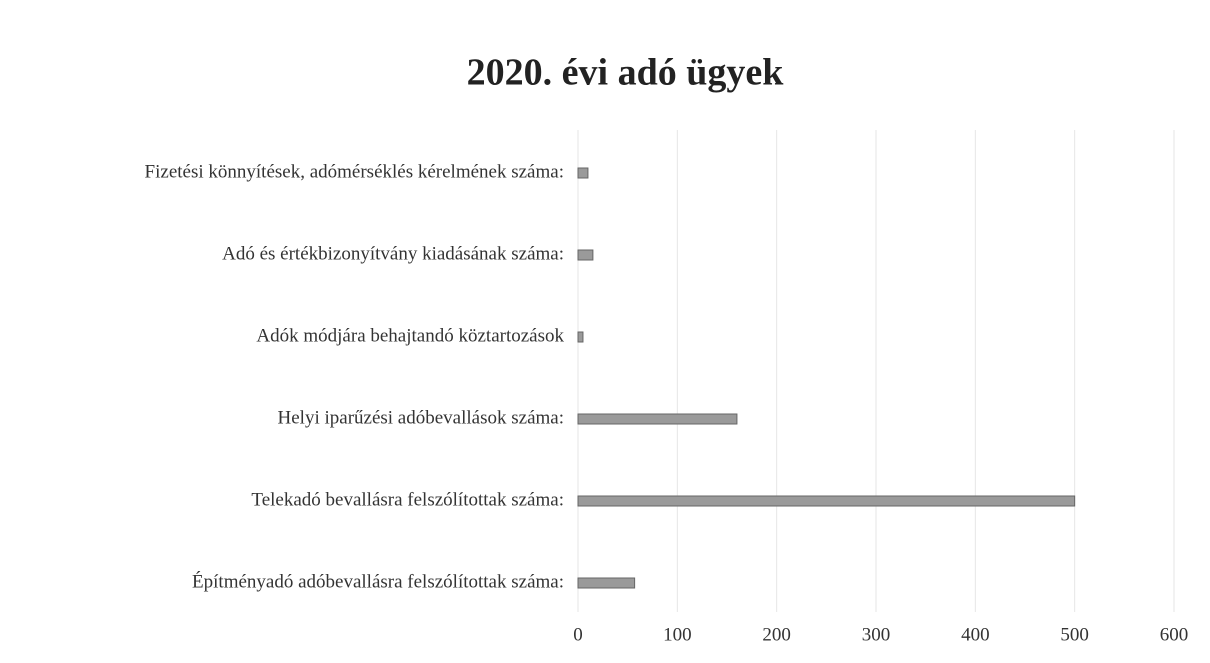  I want to click on y-tick-label: Helyi iparűzési adóbevallások száma:, so click(421, 417).